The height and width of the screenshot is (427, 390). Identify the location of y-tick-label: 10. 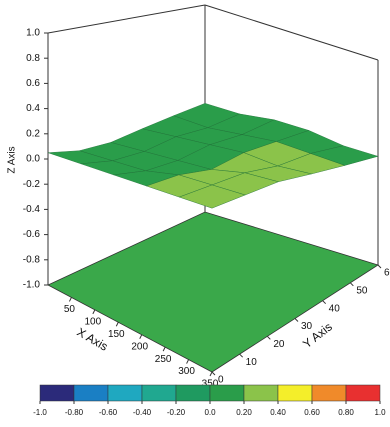
(252, 362).